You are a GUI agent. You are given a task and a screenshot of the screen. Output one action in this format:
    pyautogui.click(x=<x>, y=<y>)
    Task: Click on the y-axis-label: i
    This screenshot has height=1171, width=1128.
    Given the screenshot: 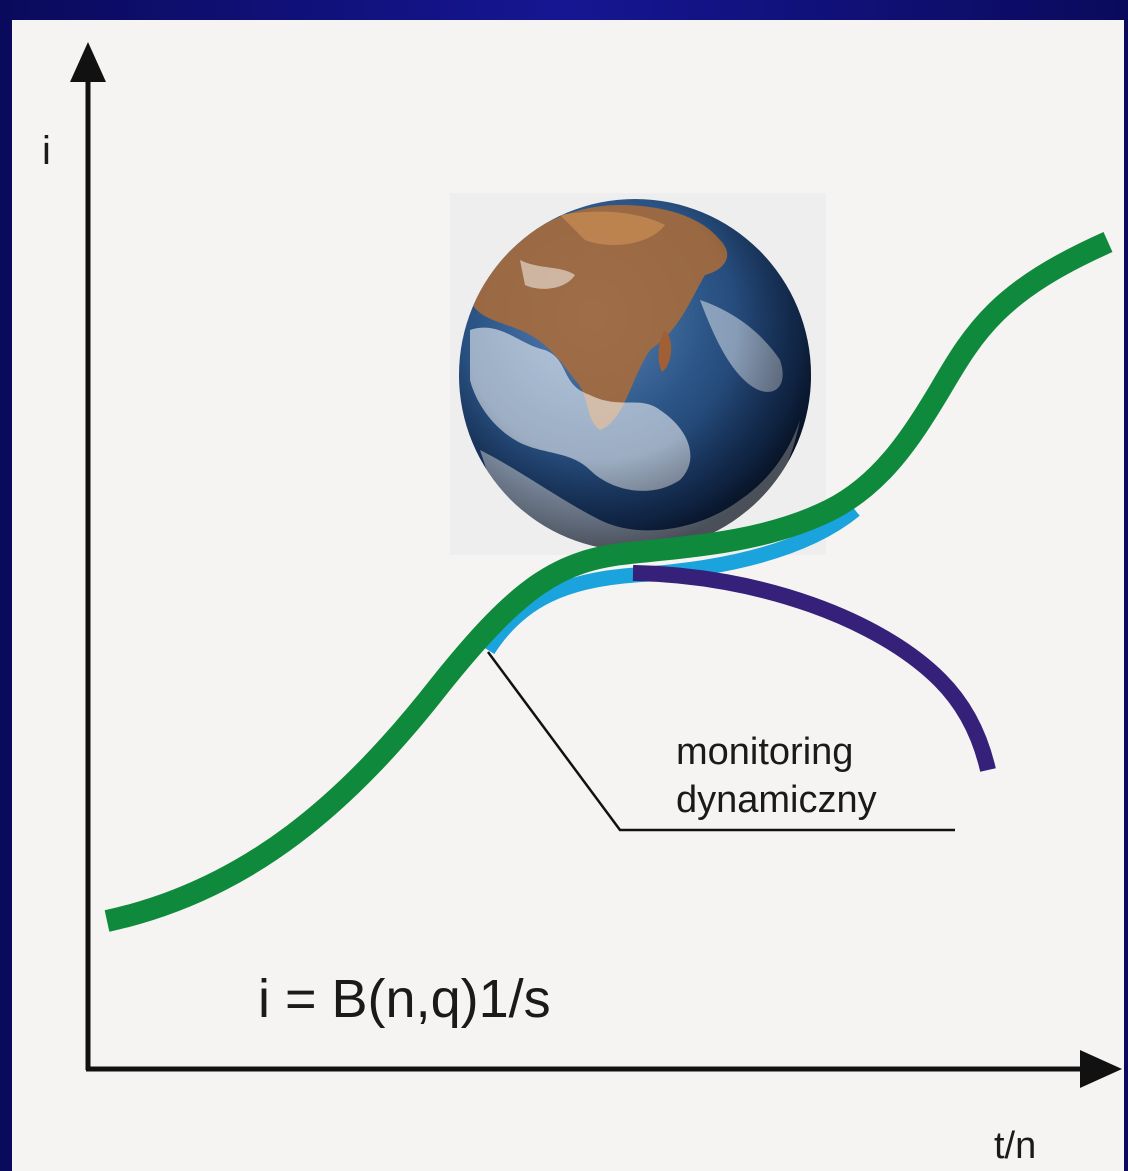 What is the action you would take?
    pyautogui.click(x=46, y=151)
    